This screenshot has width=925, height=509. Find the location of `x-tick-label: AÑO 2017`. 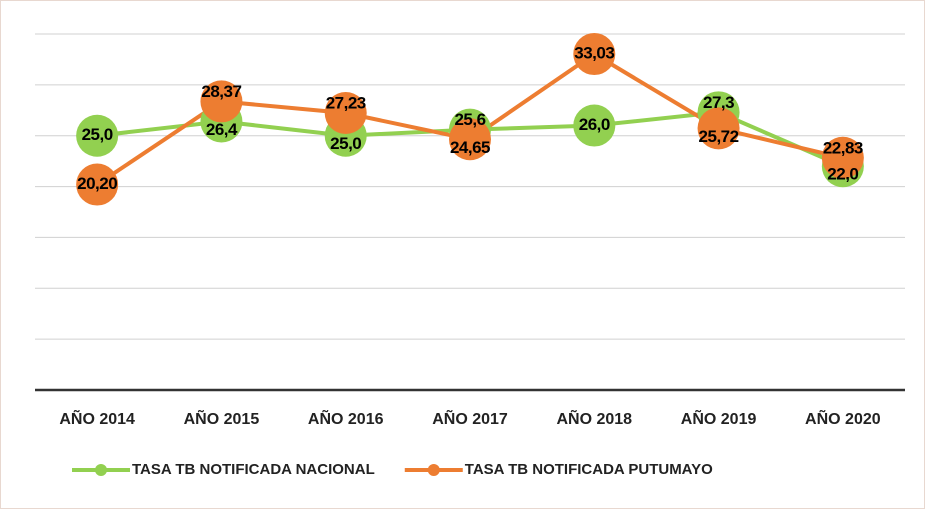

x-tick-label: AÑO 2017 is located at coordinates (470, 418).